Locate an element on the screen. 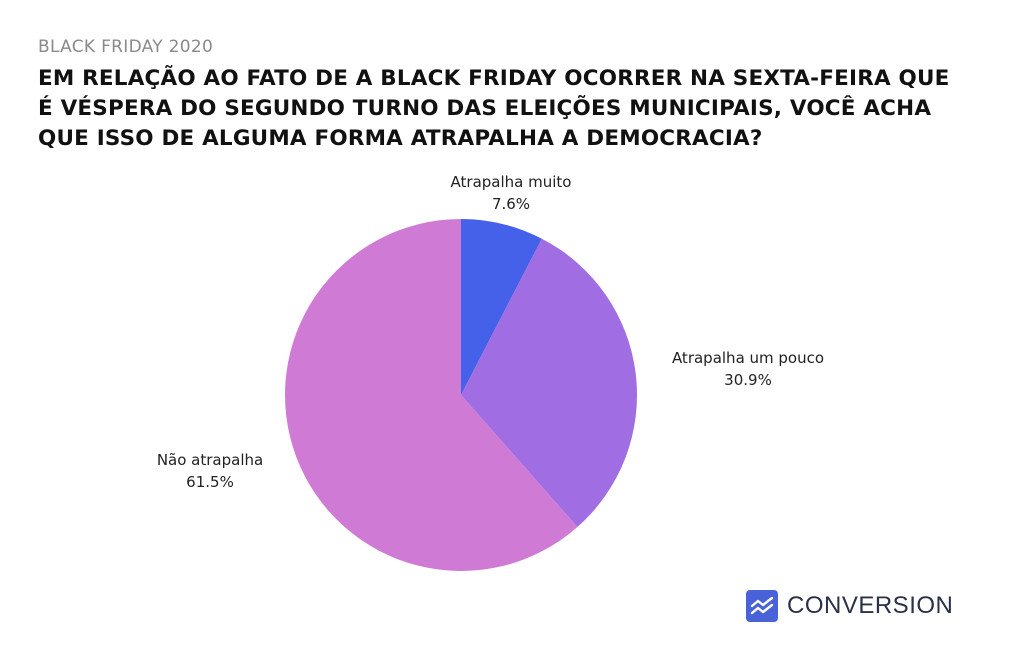  slice-value-label: 7.6% is located at coordinates (511, 204).